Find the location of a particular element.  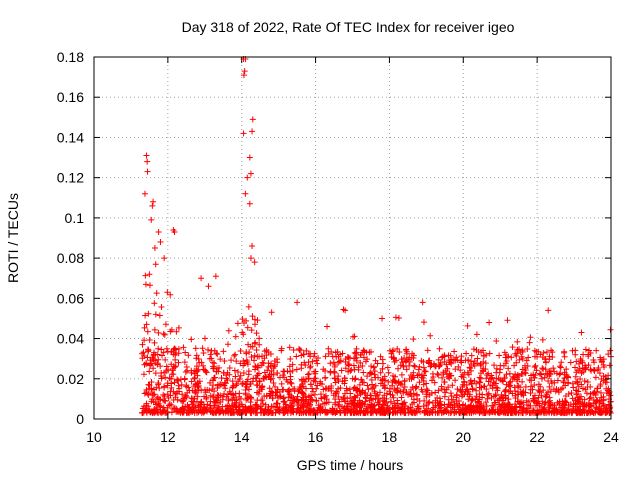

x-tick-label: 22 is located at coordinates (537, 437).